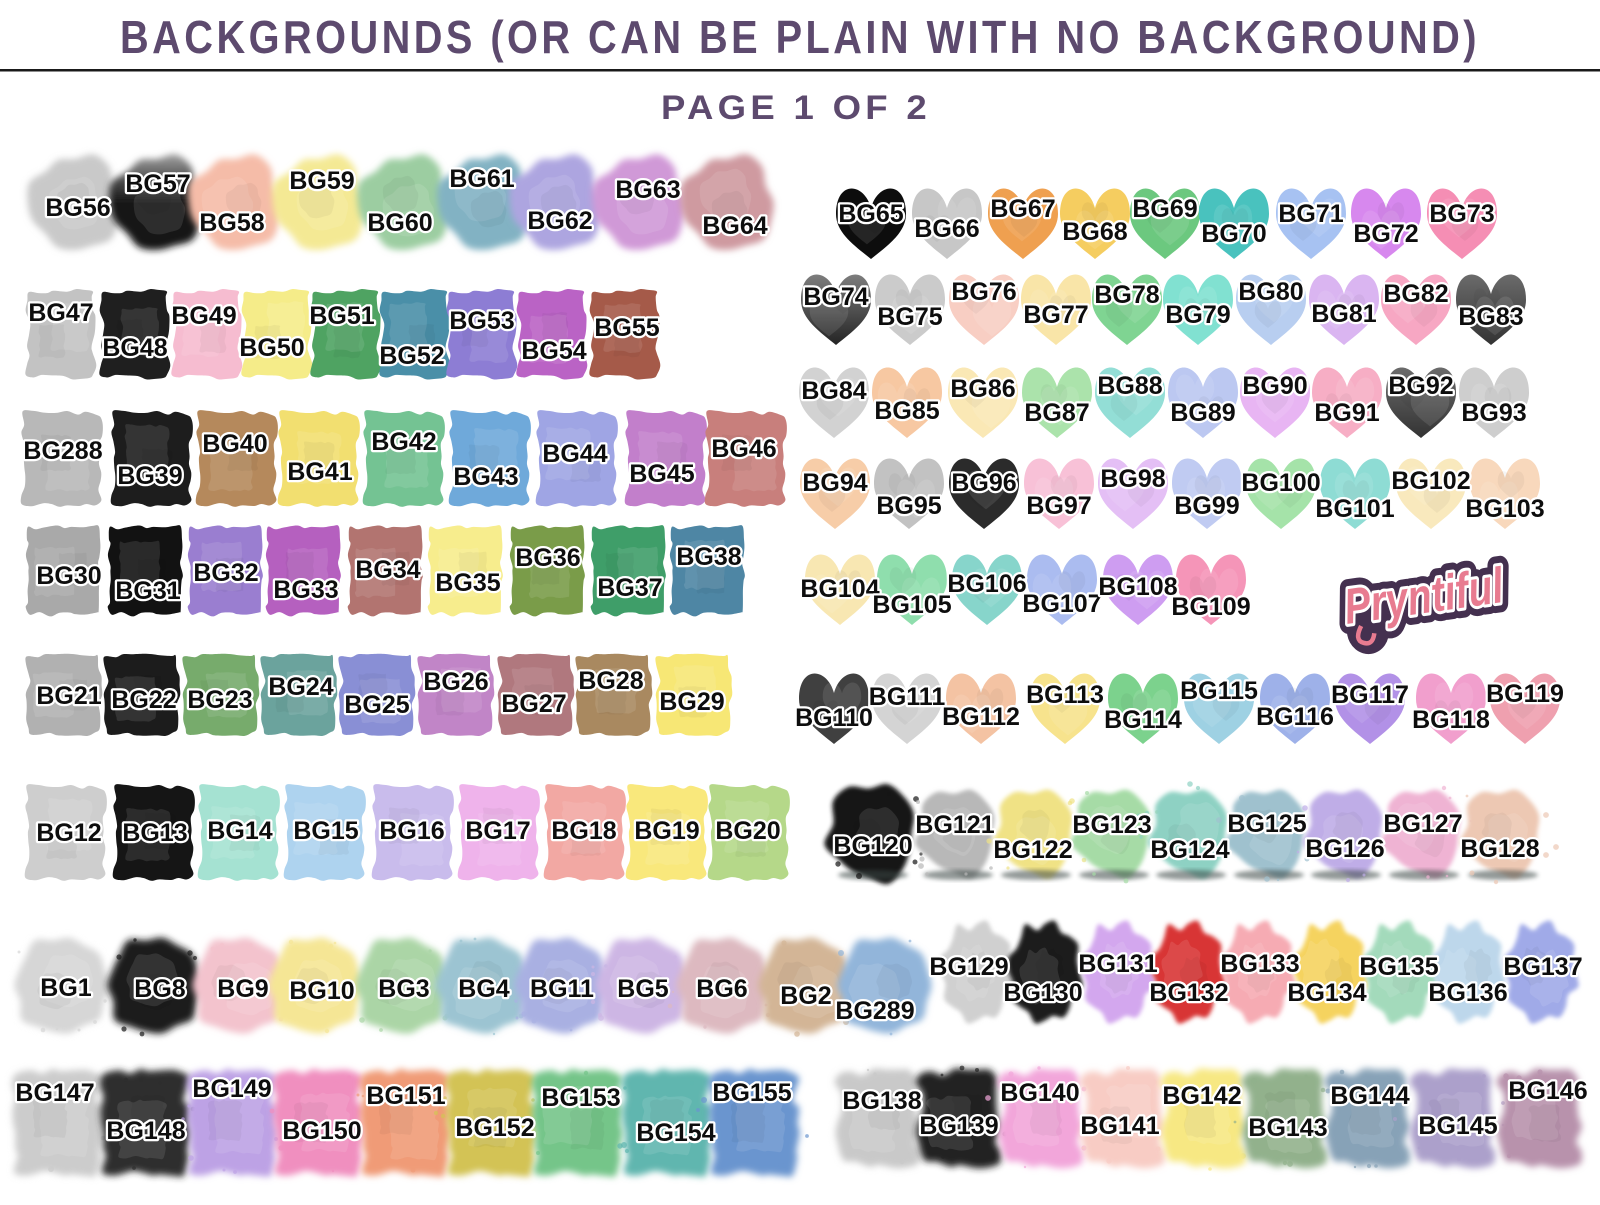 The height and width of the screenshot is (1205, 1600). I want to click on svg-text: BG56, so click(77, 208).